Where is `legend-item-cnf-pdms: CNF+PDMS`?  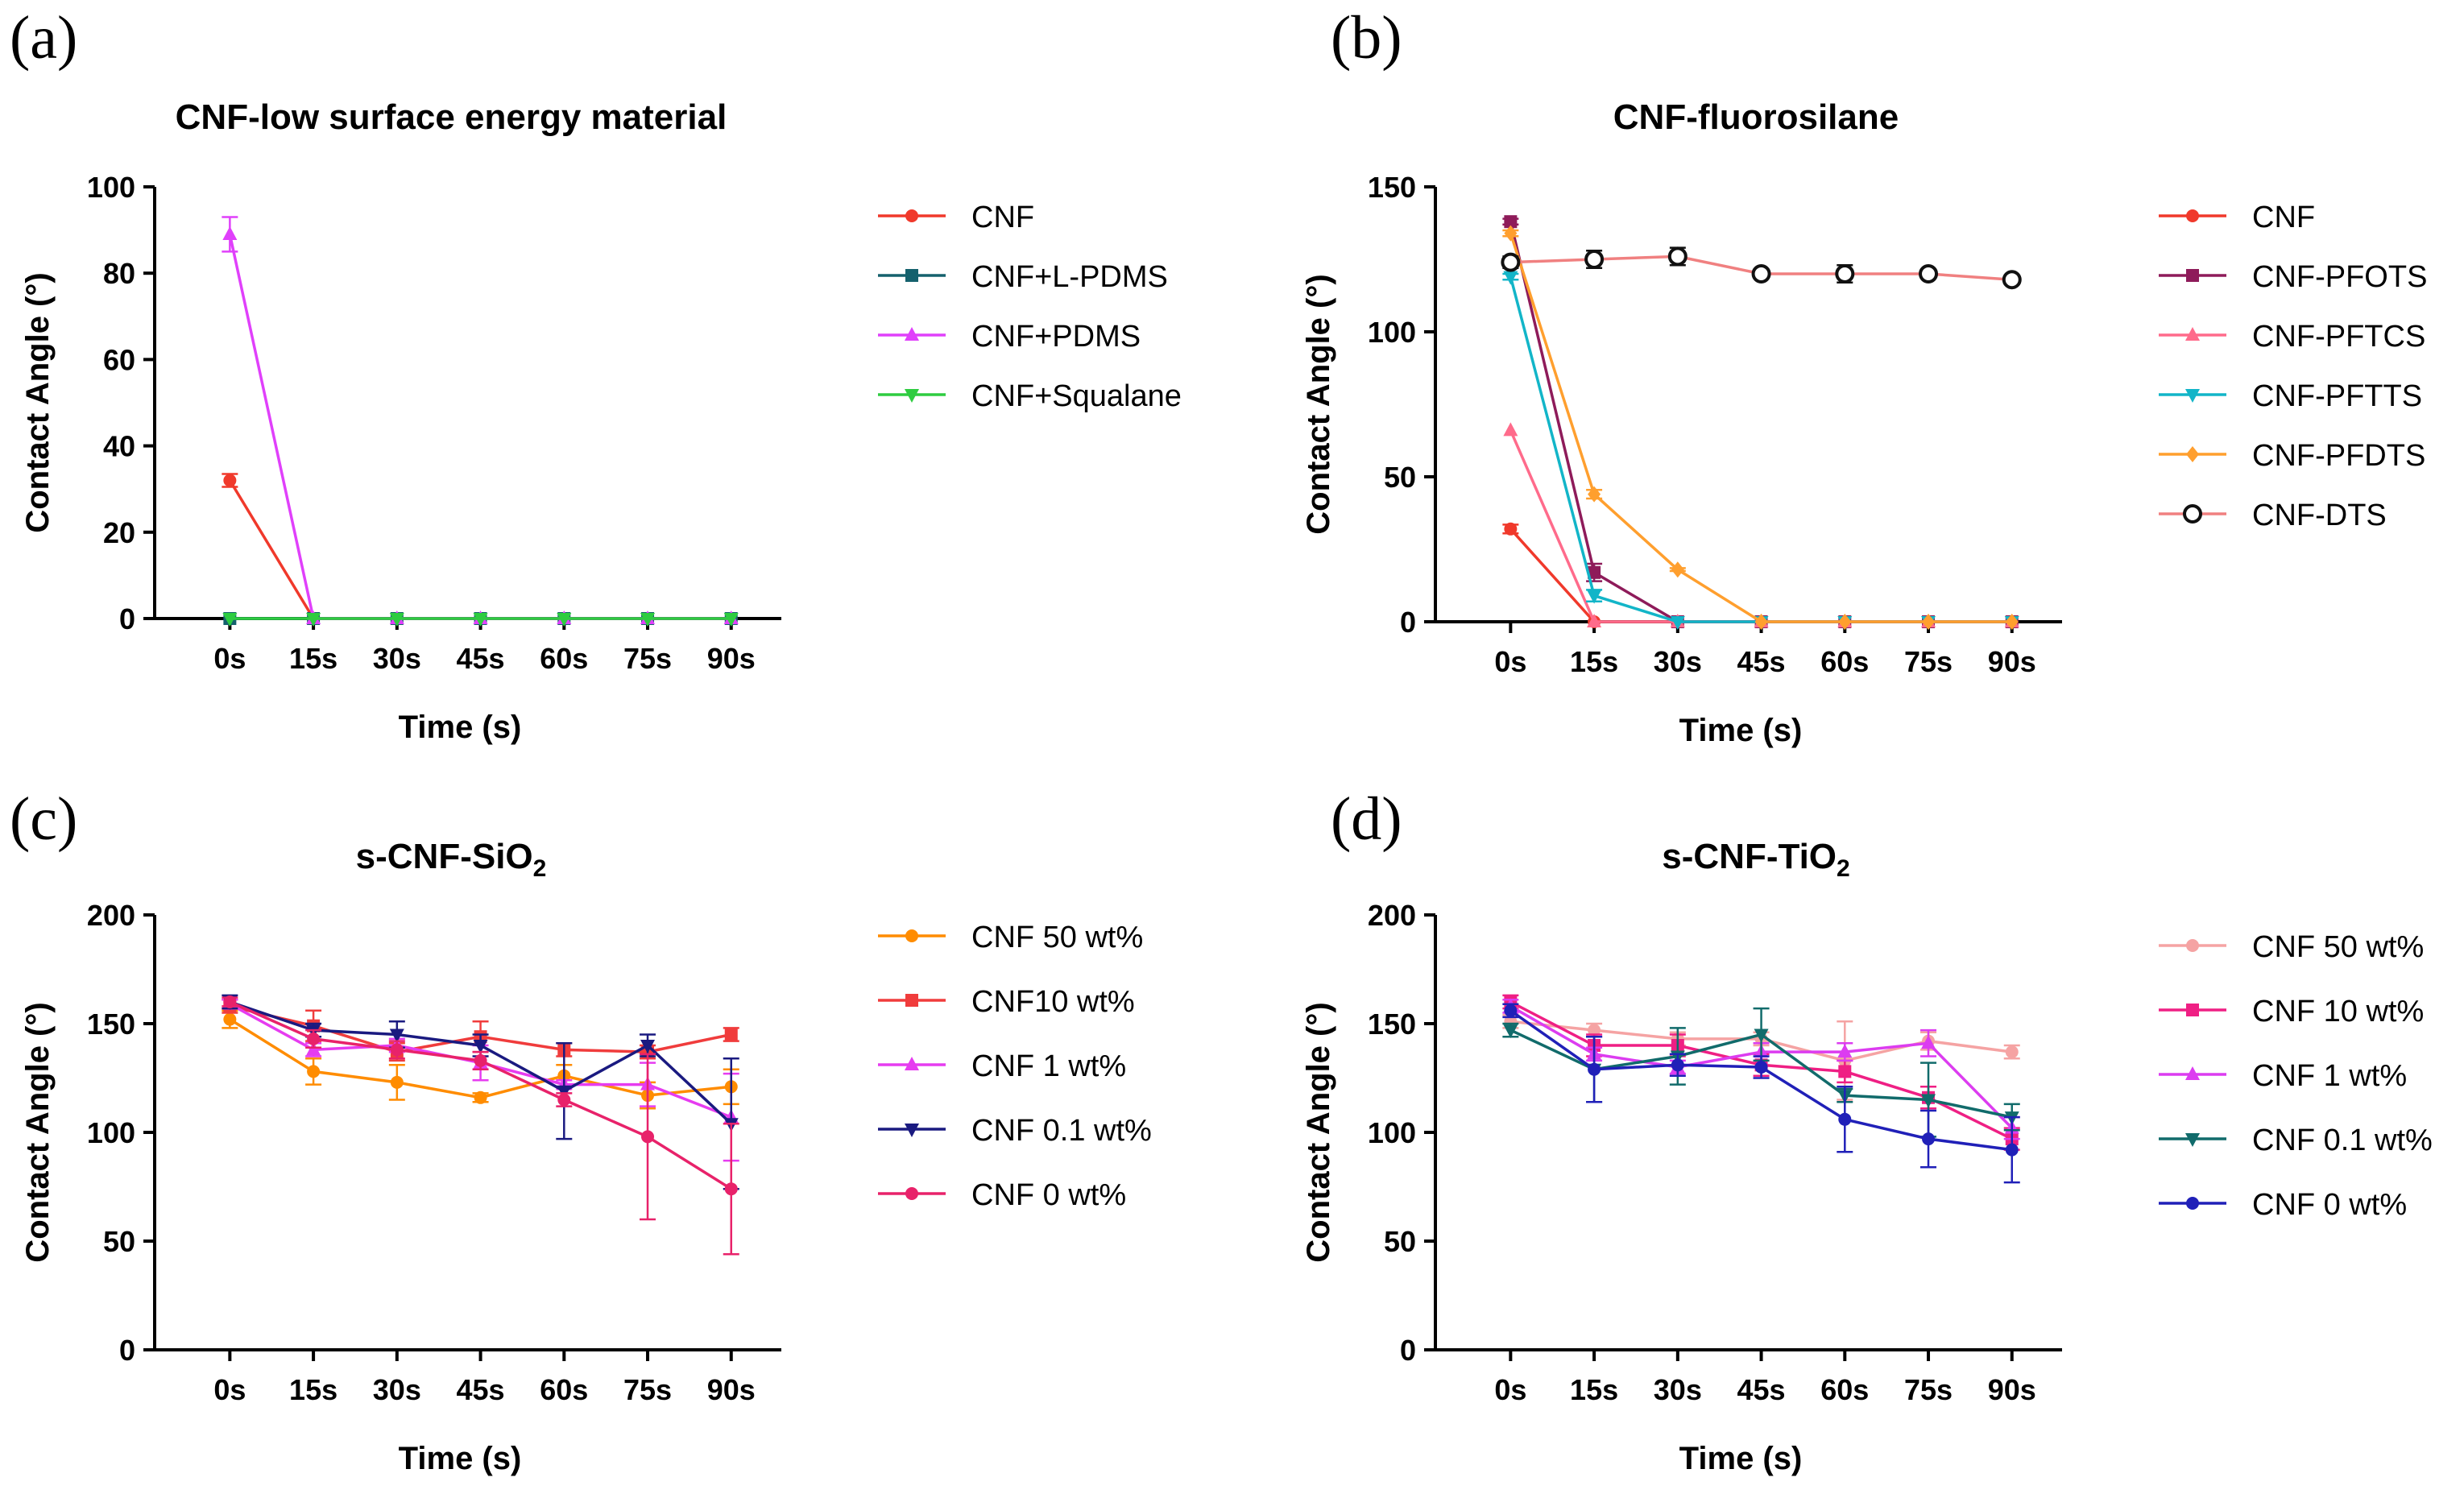
legend-item-cnf-pdms: CNF+PDMS is located at coordinates (1009, 337).